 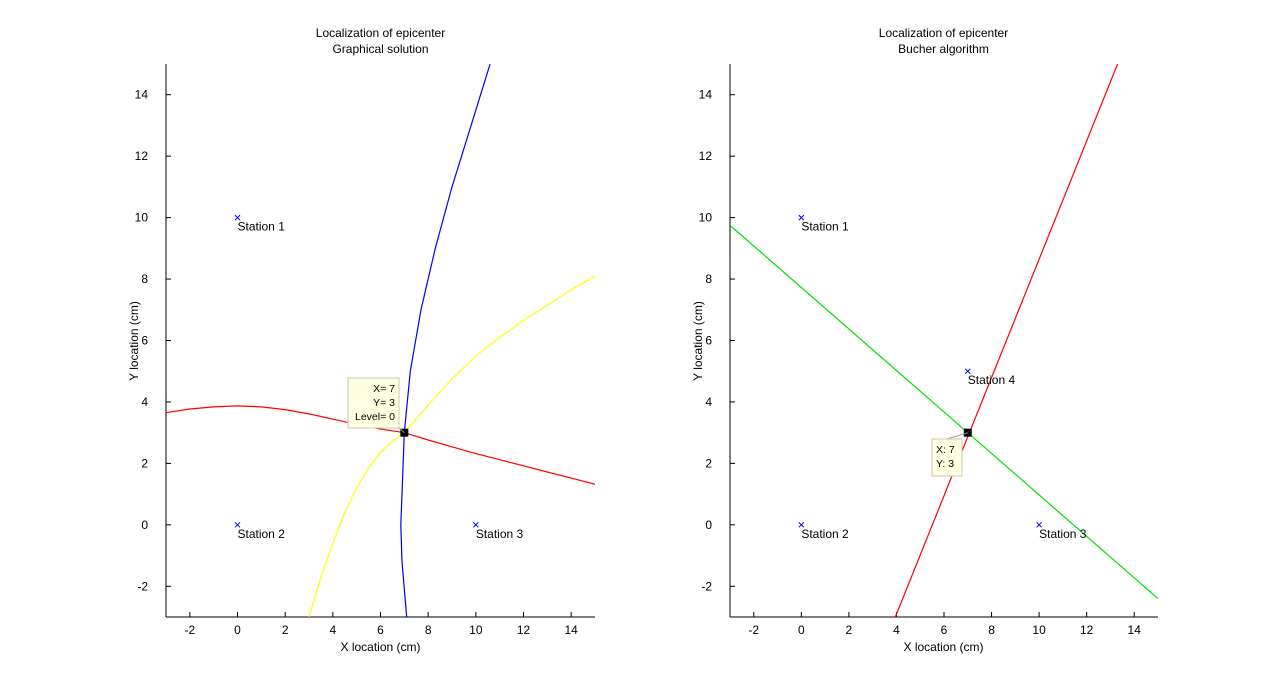 I want to click on datatip-text: X: 7, so click(x=945, y=450).